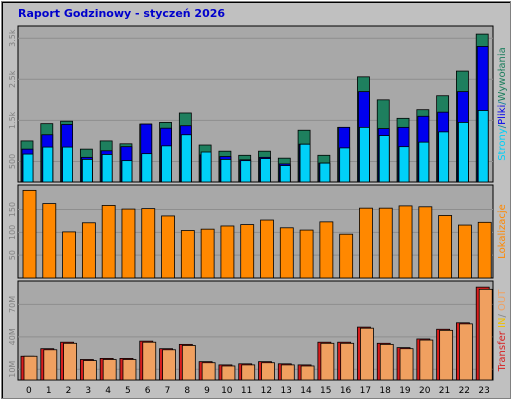 This screenshot has height=400, width=512. I want to click on x-tick-label: 14, so click(306, 391).